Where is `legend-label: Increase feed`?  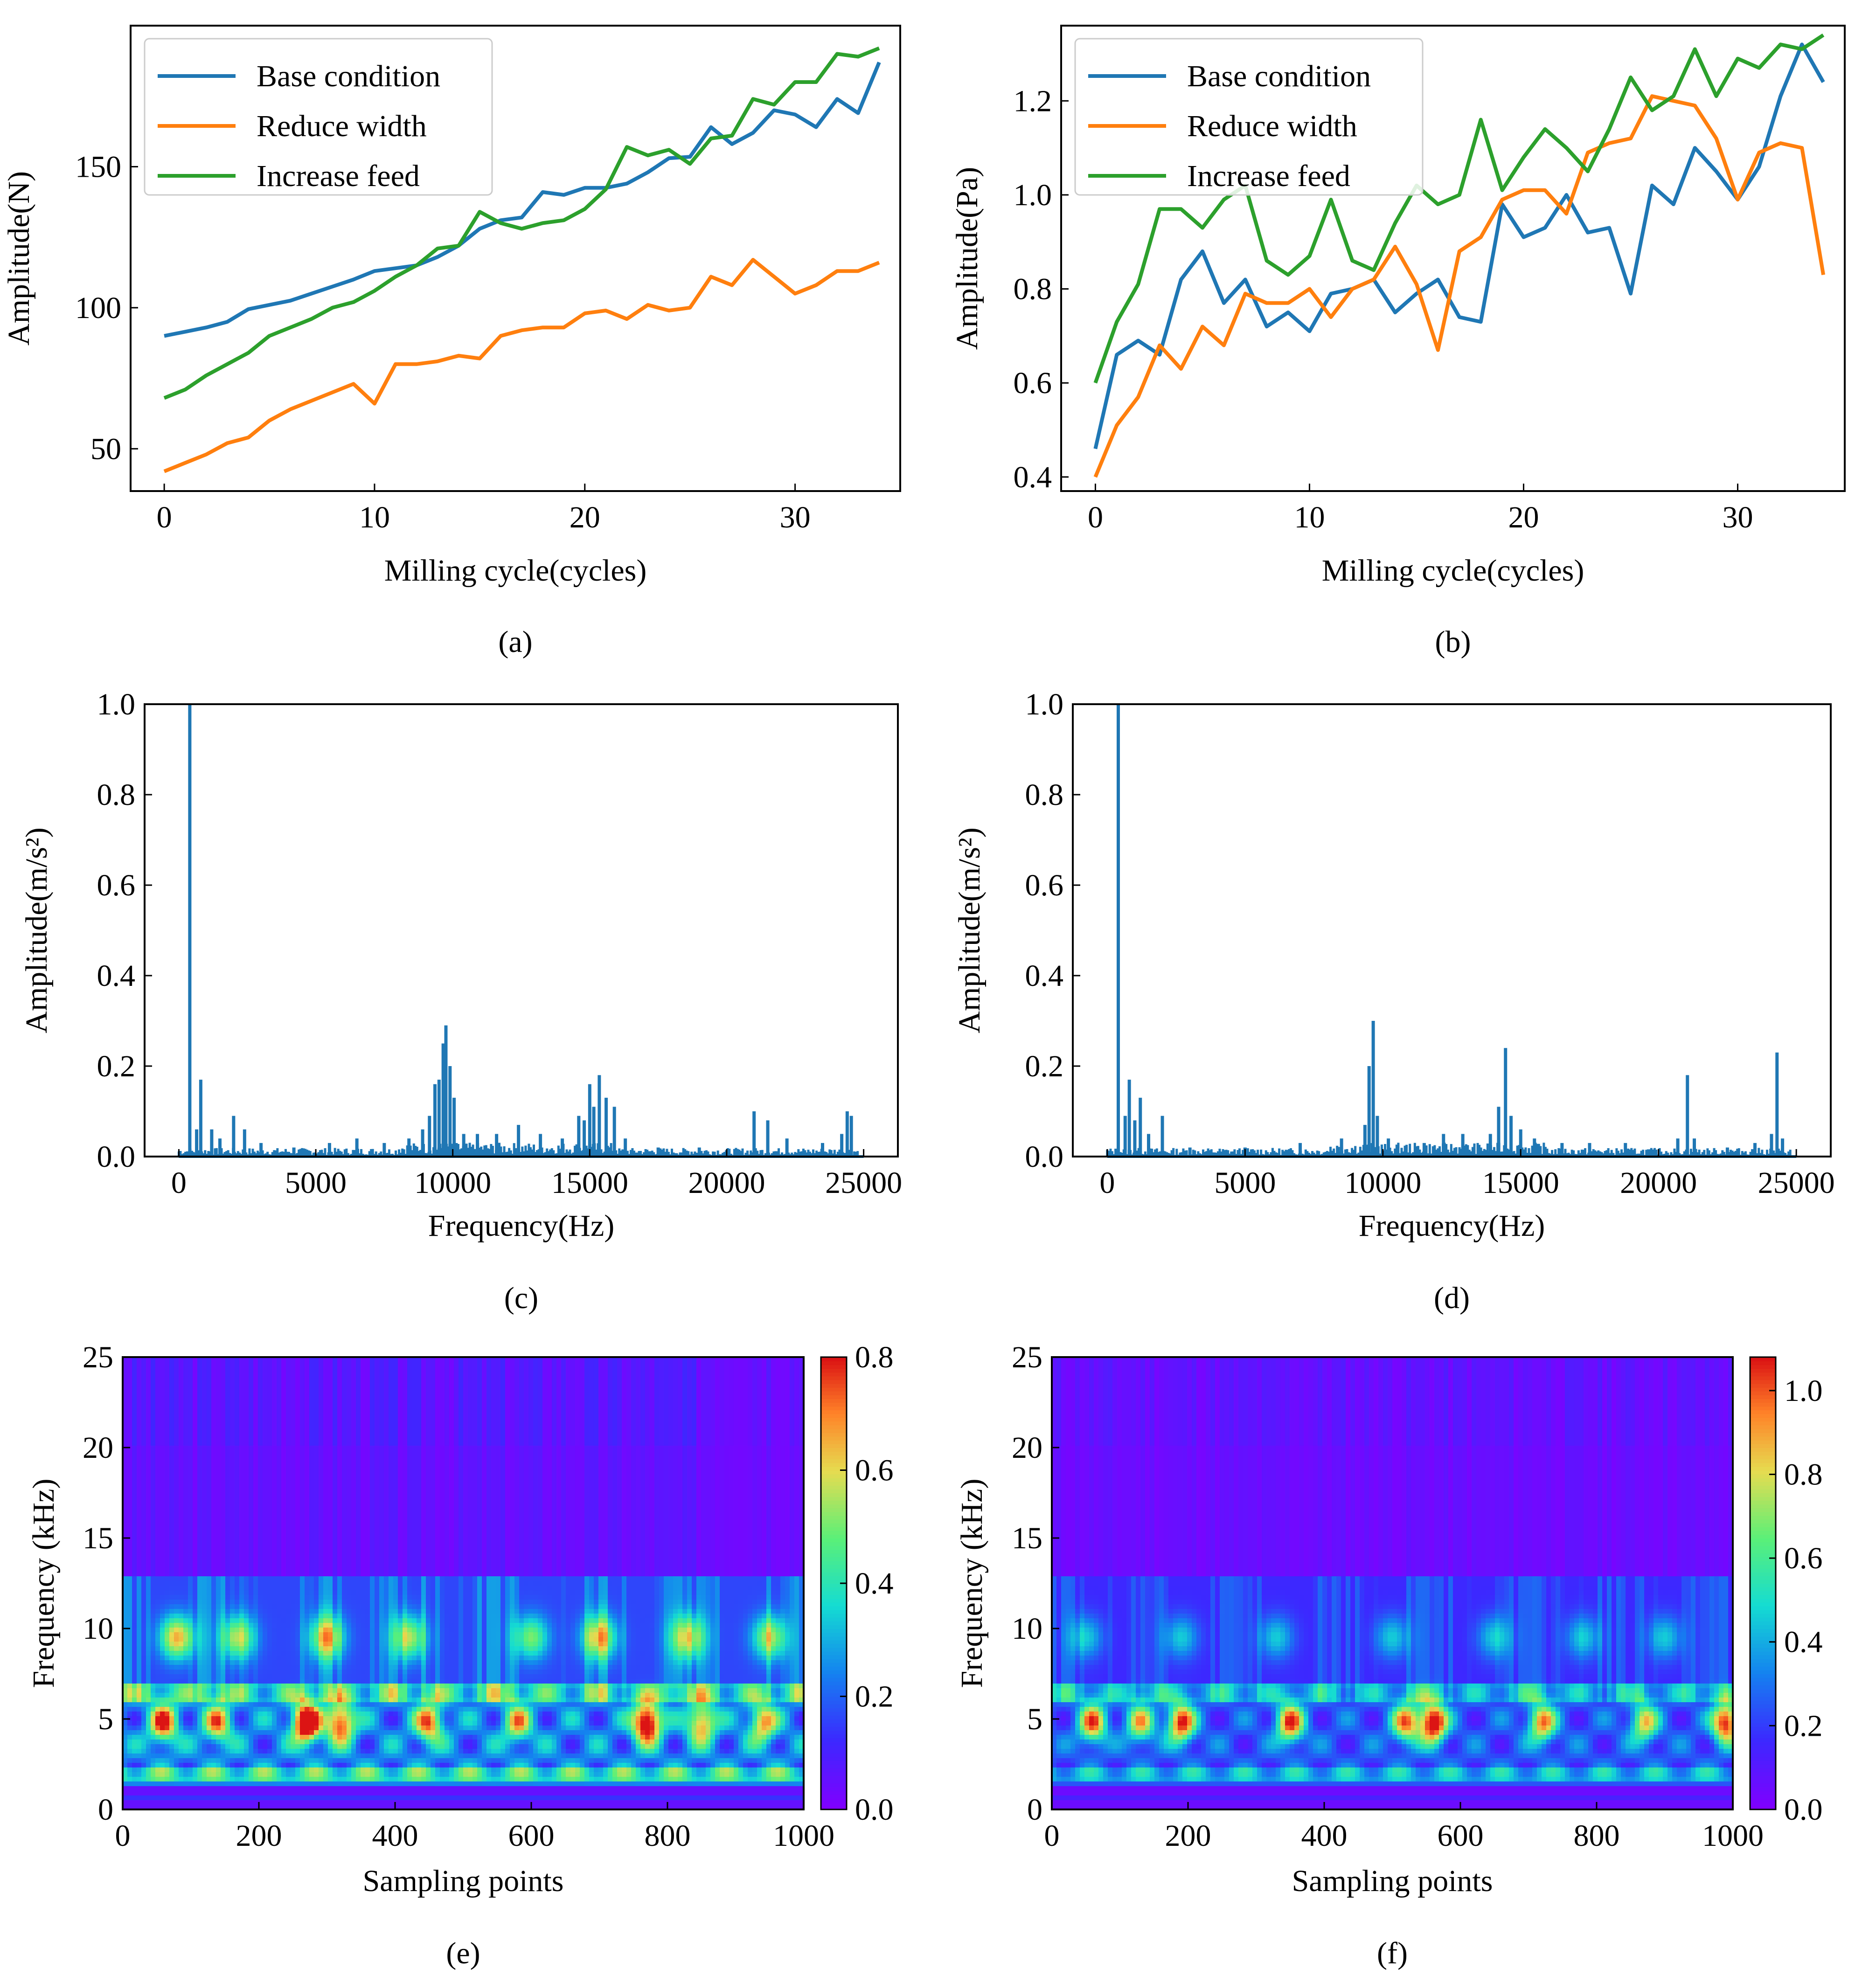
legend-label: Increase feed is located at coordinates (1268, 176).